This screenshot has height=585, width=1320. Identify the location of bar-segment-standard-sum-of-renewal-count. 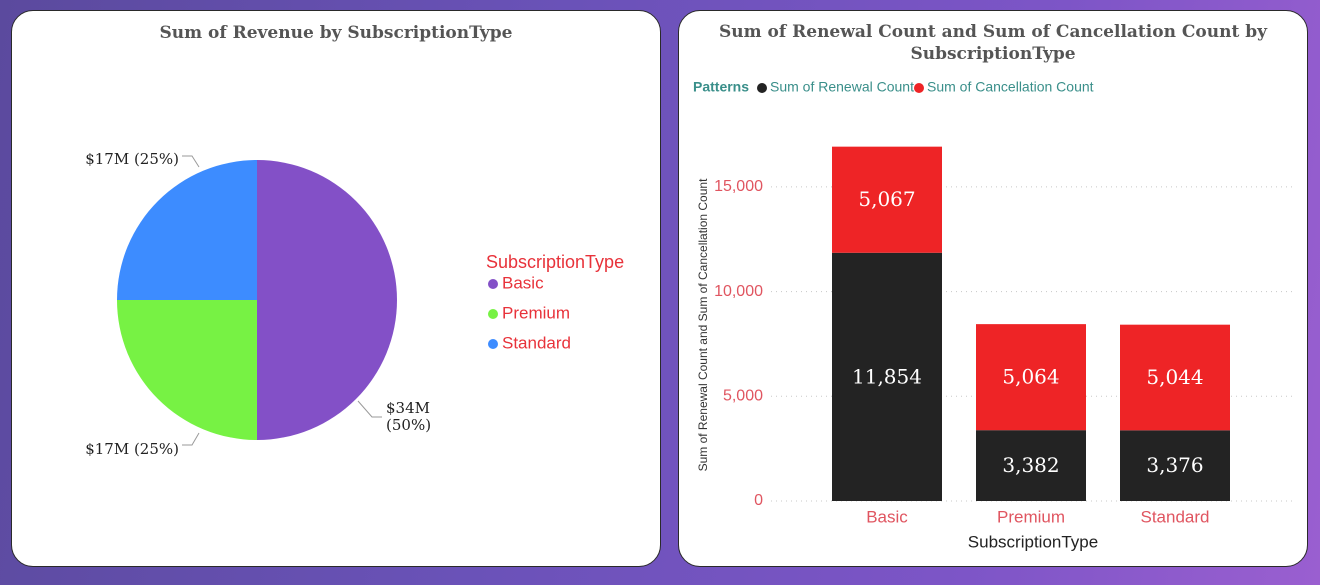
(1175, 465).